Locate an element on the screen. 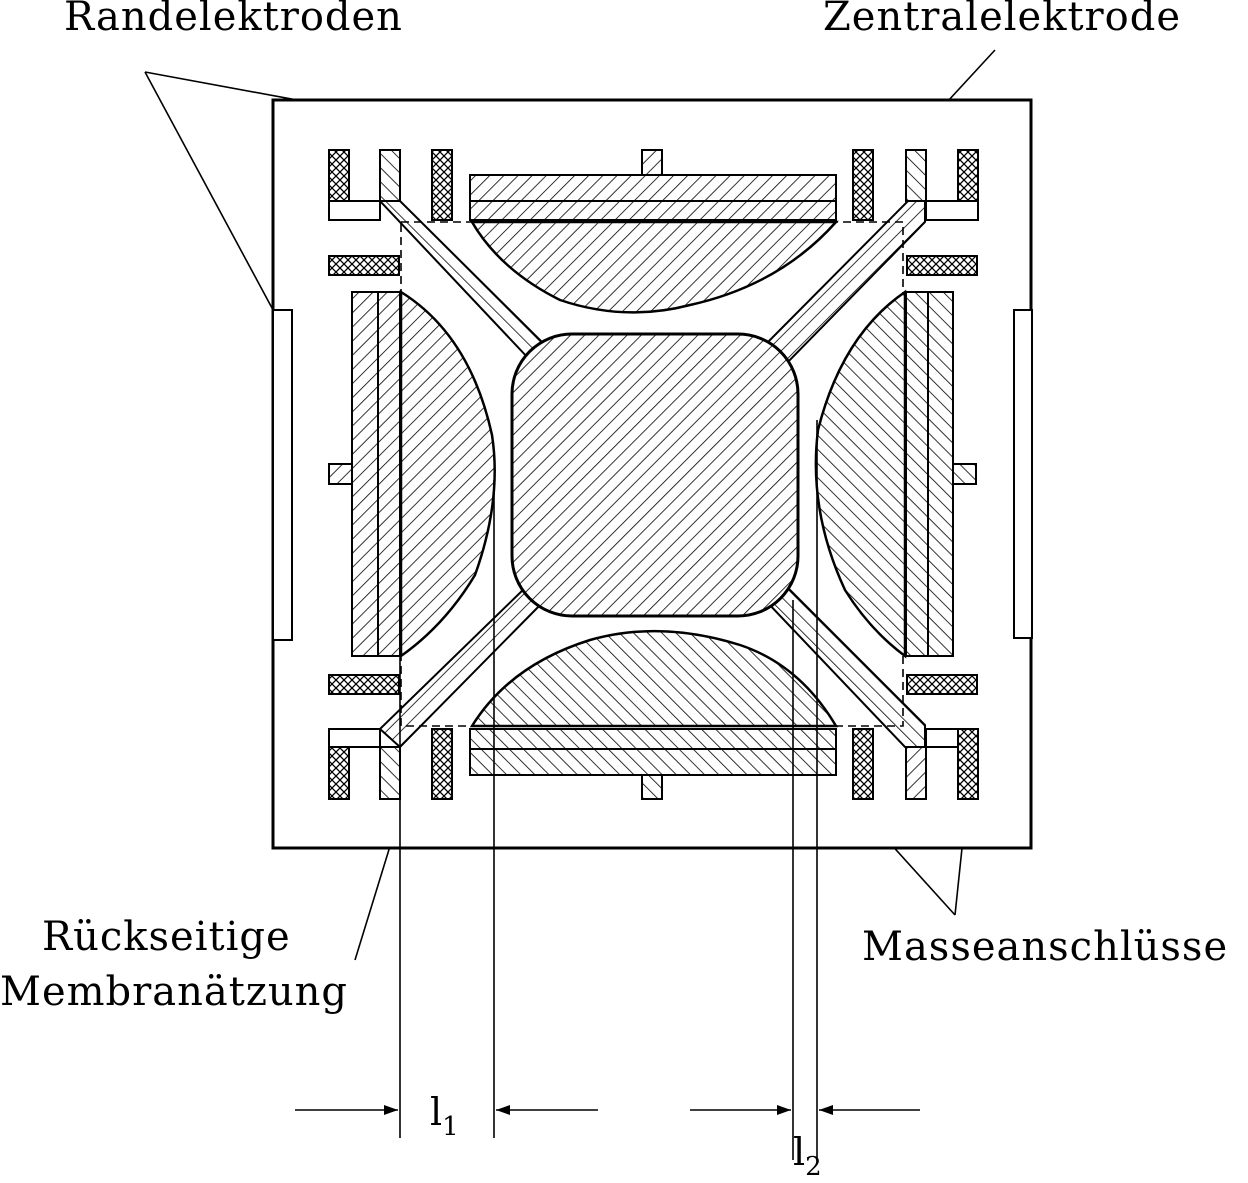  label-randelektroden: Randelektroden is located at coordinates (233, 20).